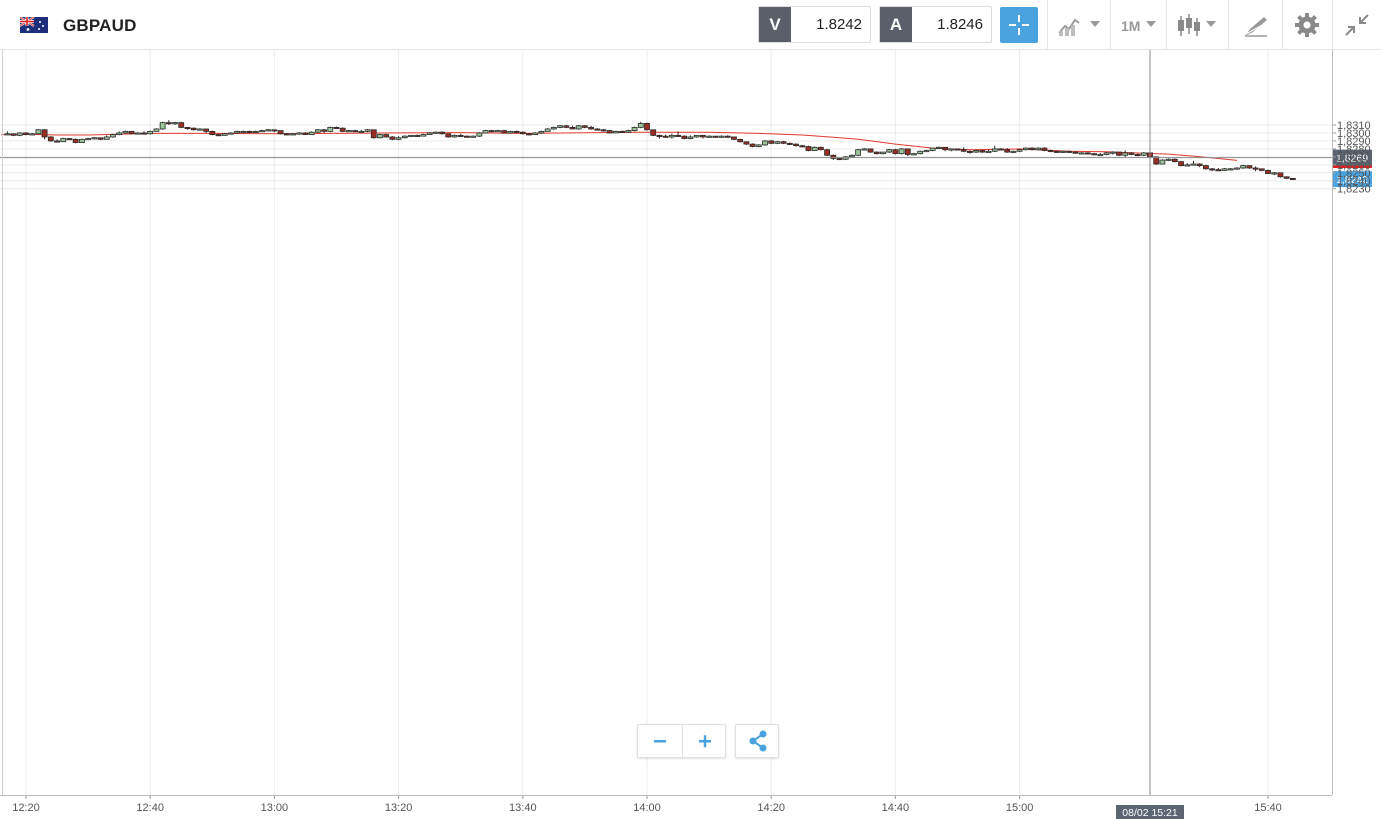 This screenshot has height=819, width=1381. Describe the element at coordinates (1257, 25) in the screenshot. I see `draw-tools-button` at that location.